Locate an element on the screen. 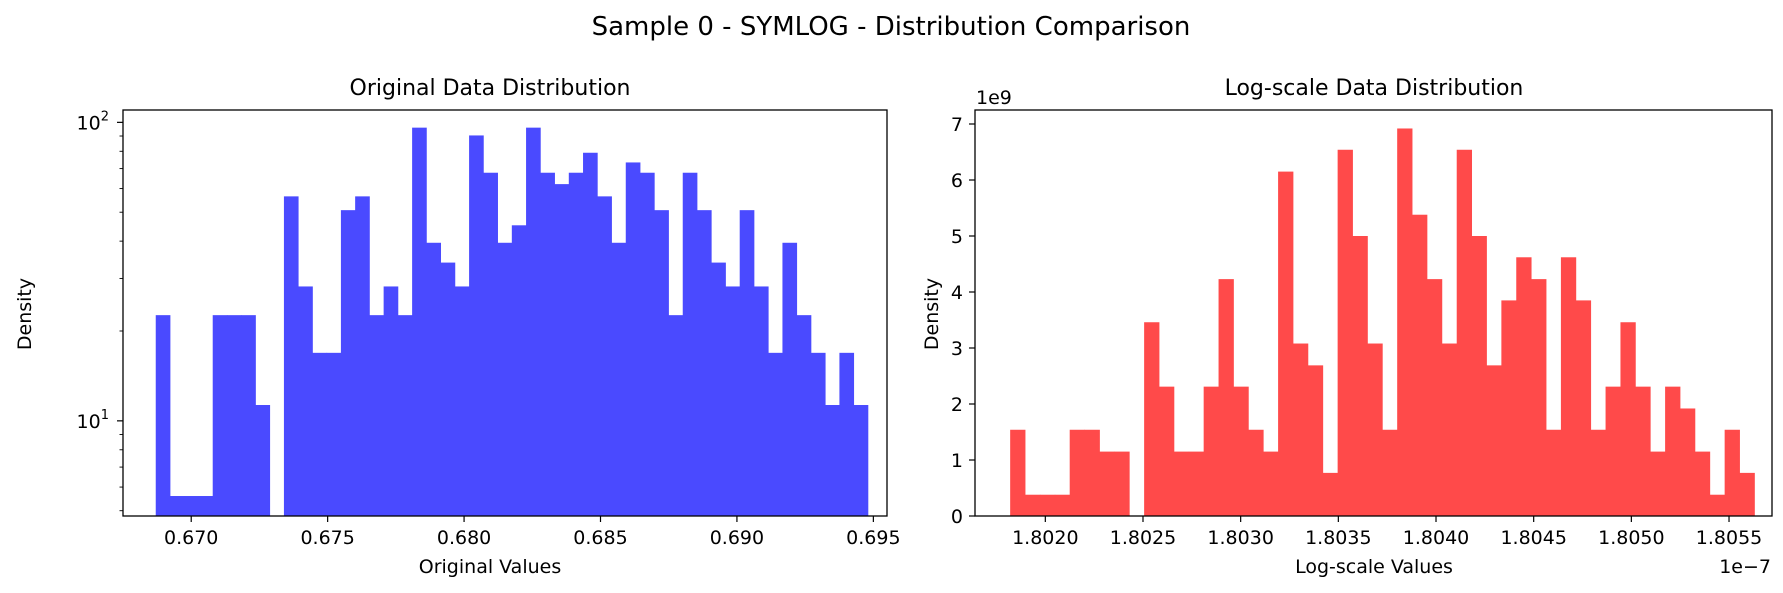 This screenshot has width=1783, height=593. right-x-tick-label: 1.8035 is located at coordinates (1338, 538).